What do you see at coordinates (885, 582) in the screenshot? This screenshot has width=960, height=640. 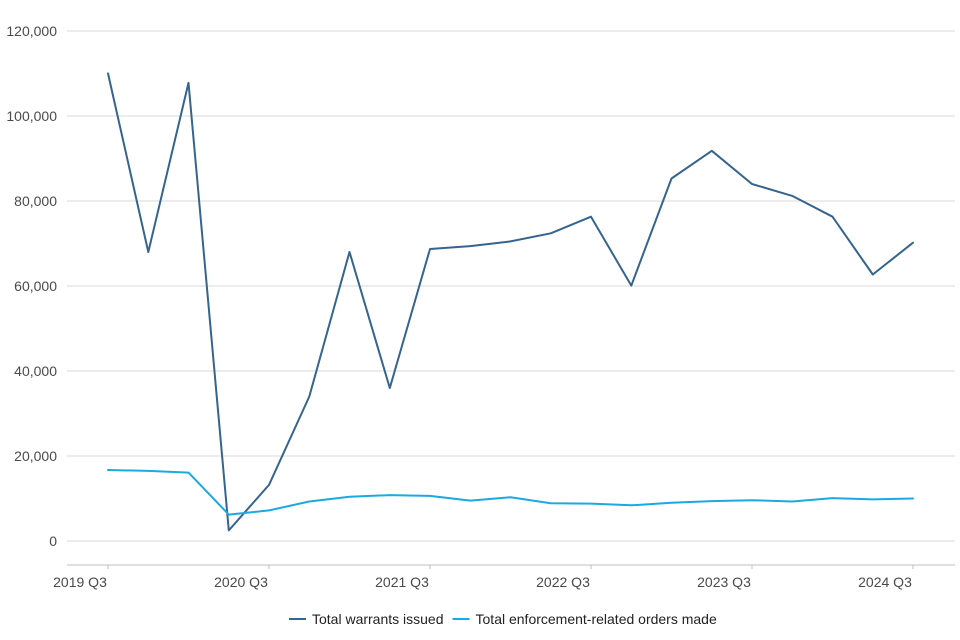 I see `x-tick-label: 2024 Q3` at bounding box center [885, 582].